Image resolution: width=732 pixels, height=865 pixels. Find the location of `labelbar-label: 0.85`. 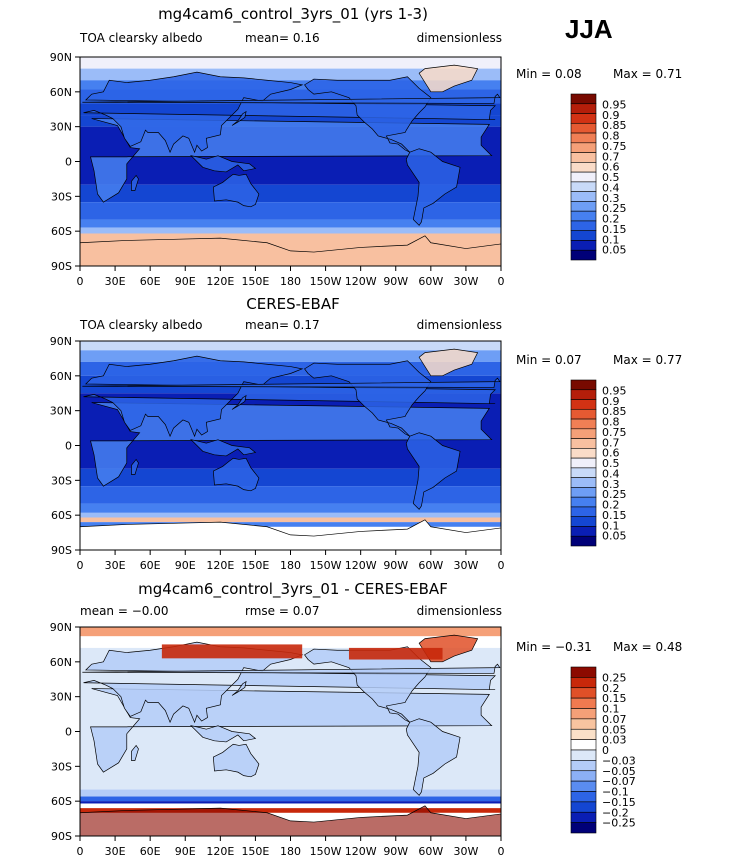

labelbar-label: 0.85 is located at coordinates (614, 411).